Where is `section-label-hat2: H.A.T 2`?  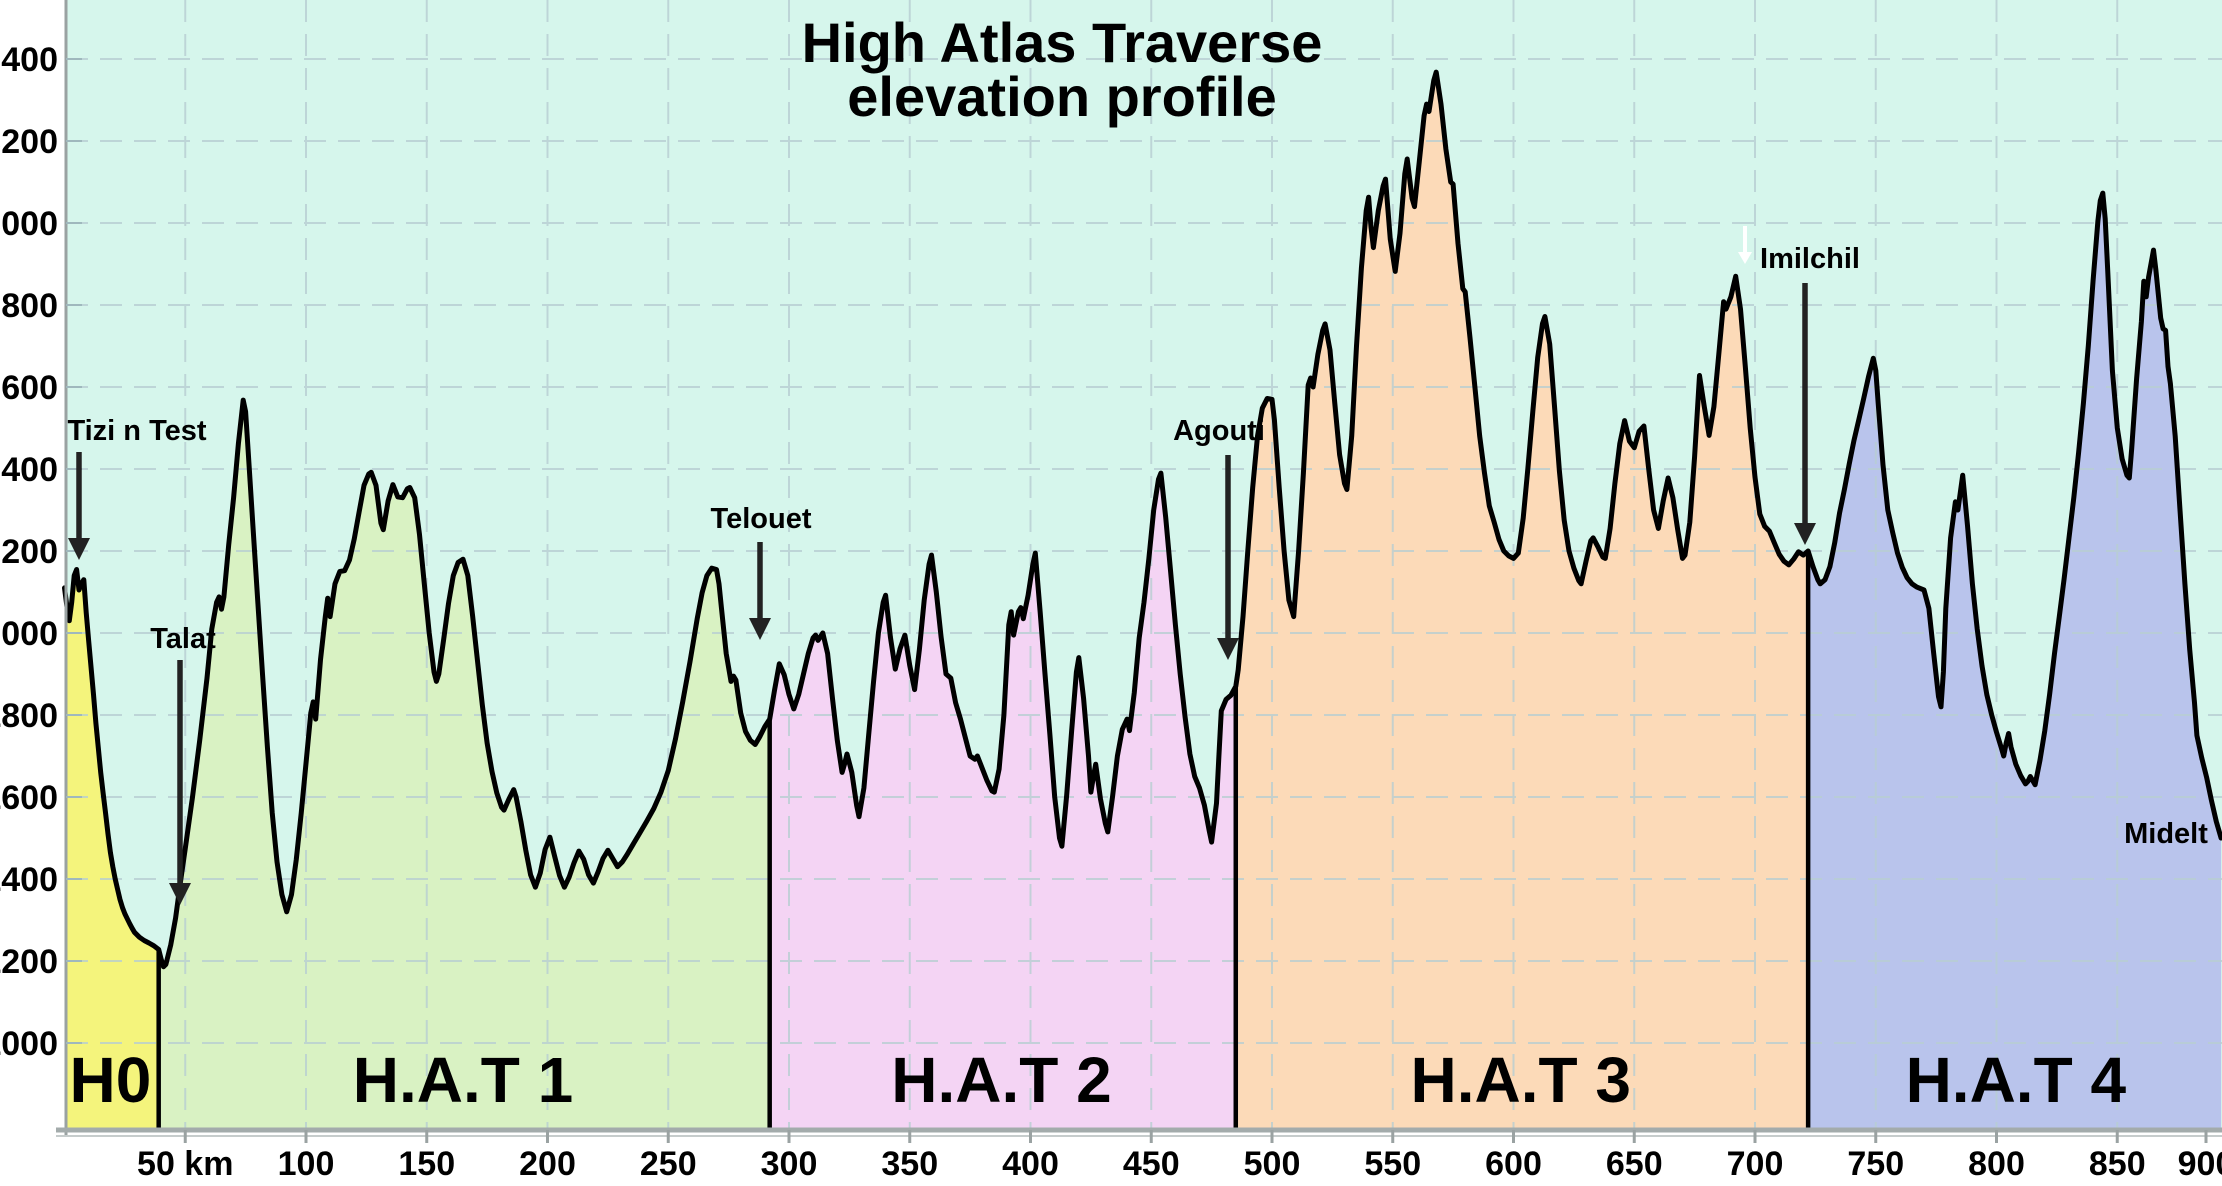 section-label-hat2: H.A.T 2 is located at coordinates (1001, 1080).